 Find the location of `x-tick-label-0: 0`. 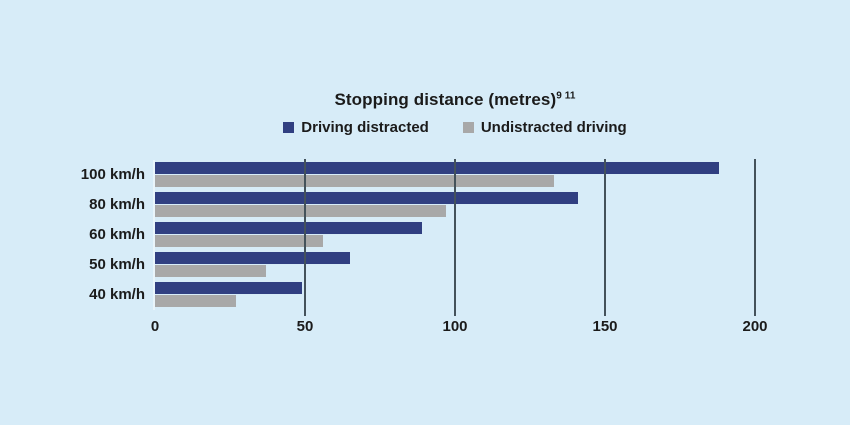

x-tick-label-0: 0 is located at coordinates (155, 326).